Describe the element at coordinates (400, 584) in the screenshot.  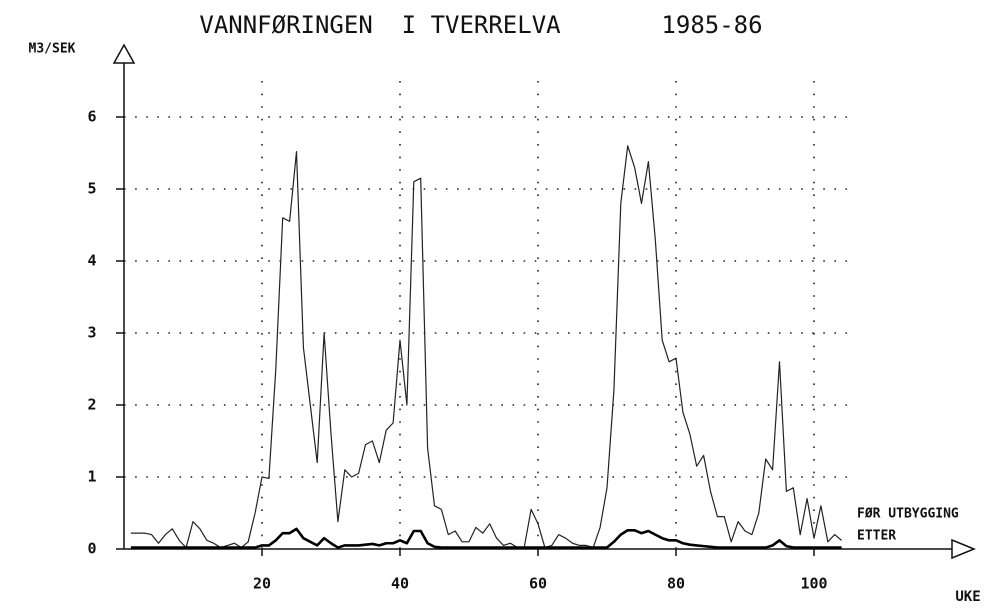
I see `x-tick-label: 40` at that location.